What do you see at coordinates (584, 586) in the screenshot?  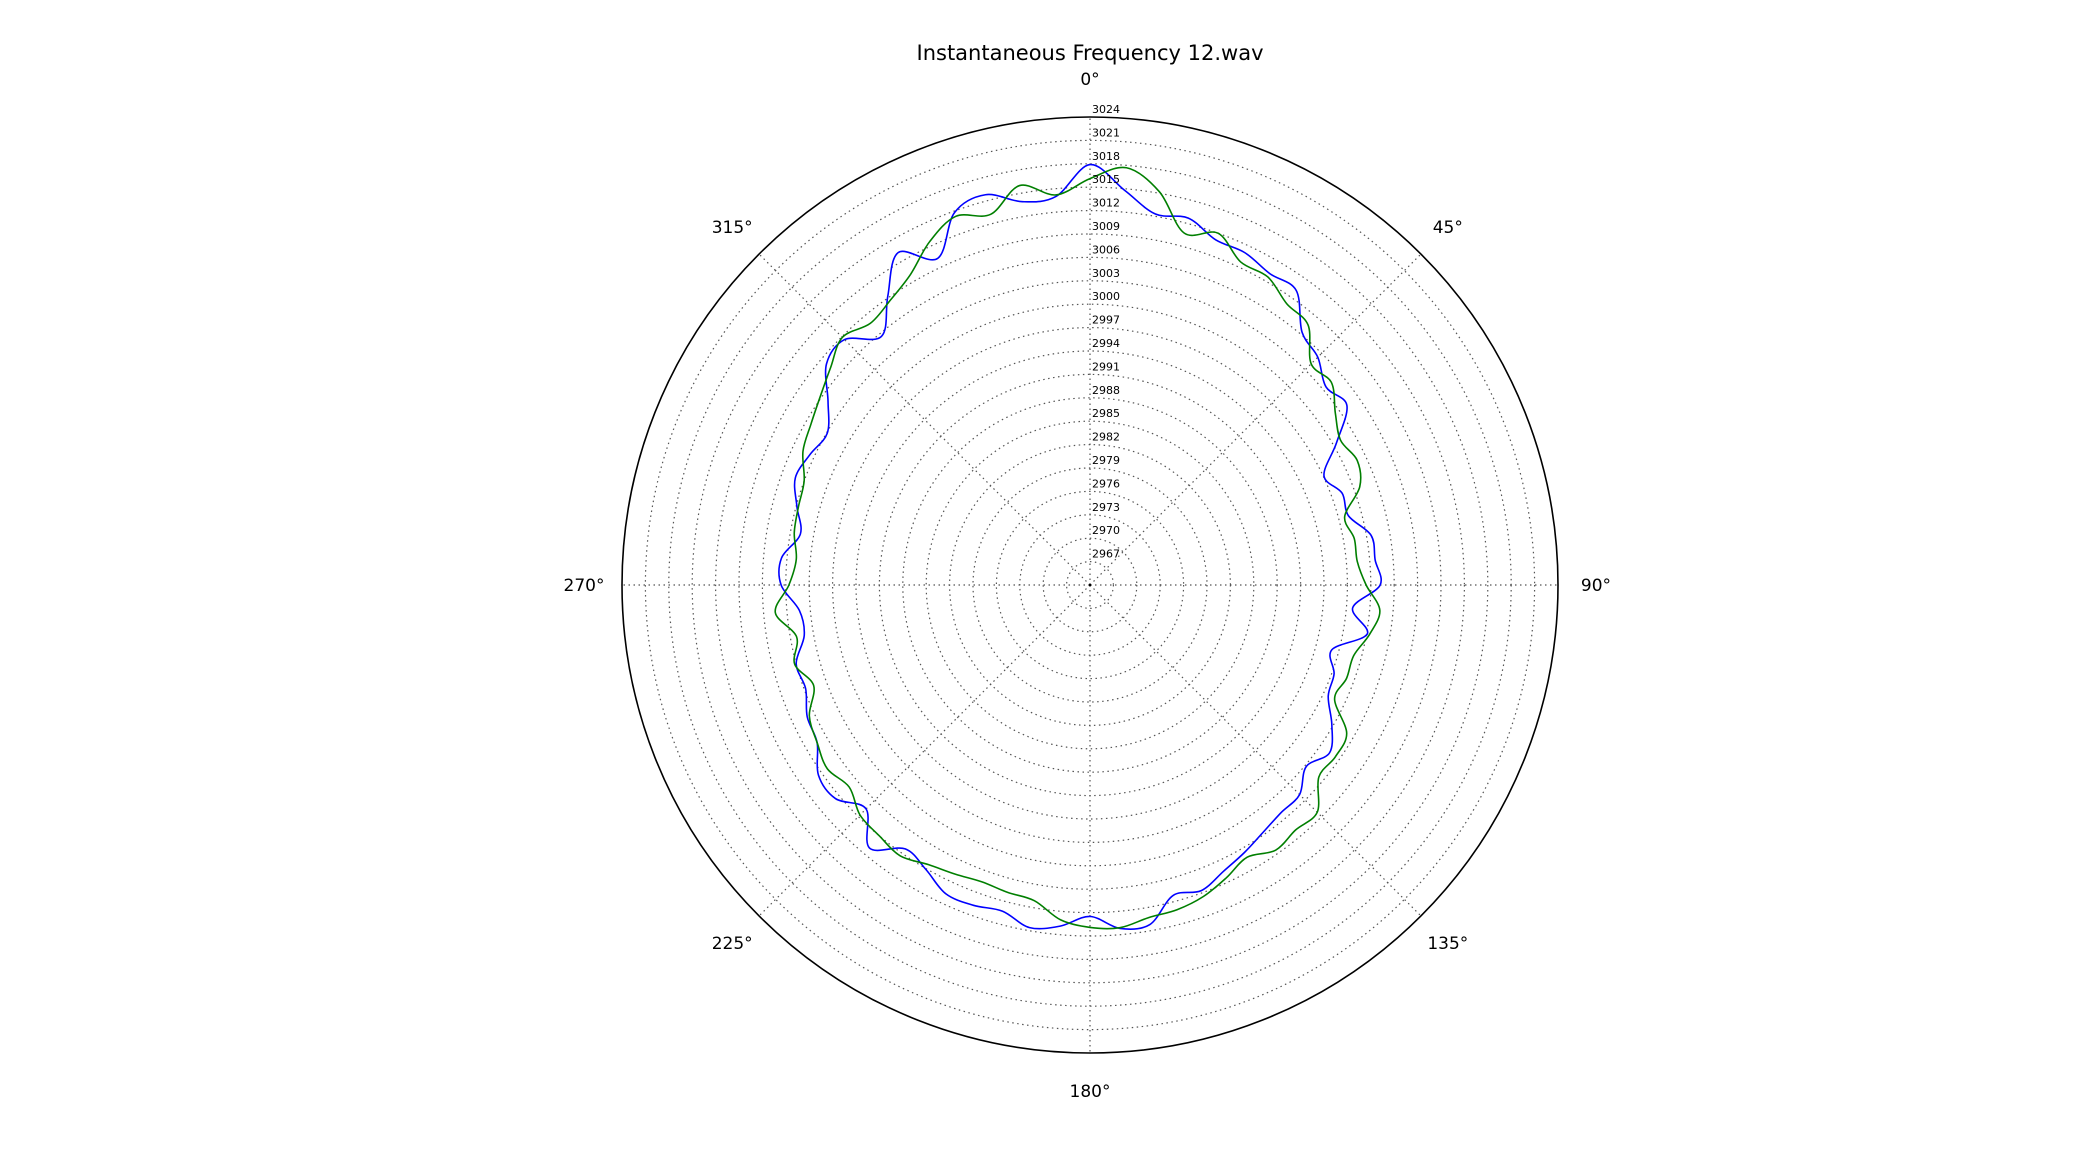 I see `angle-tick-label: 270°` at bounding box center [584, 586].